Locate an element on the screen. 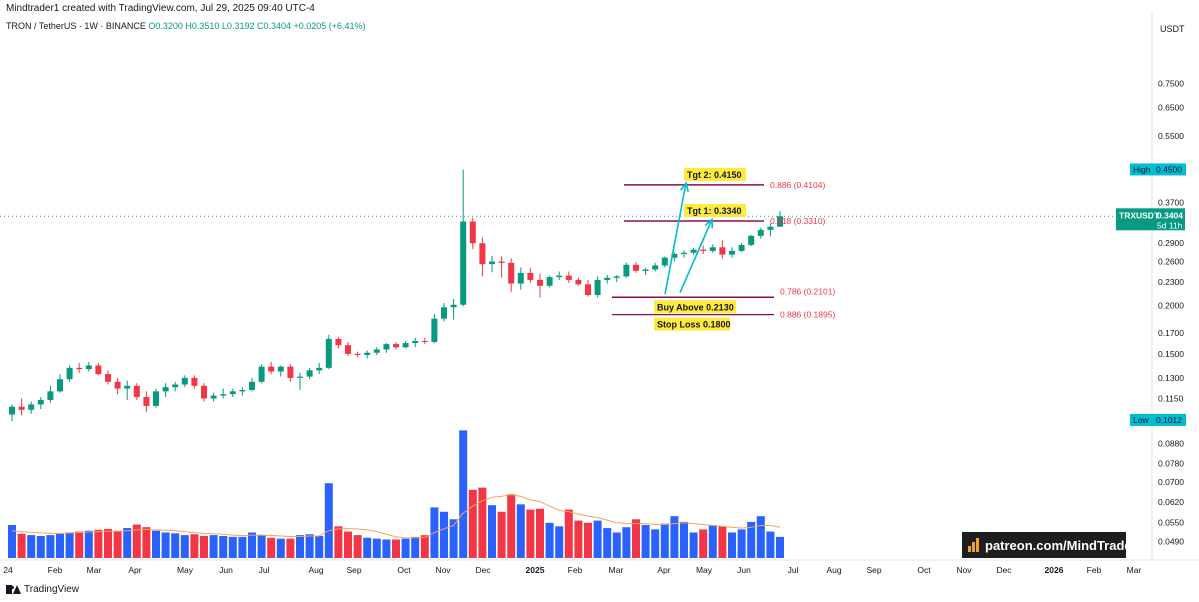  stop-loss-label: Stop Loss 0.1800 is located at coordinates (694, 325).